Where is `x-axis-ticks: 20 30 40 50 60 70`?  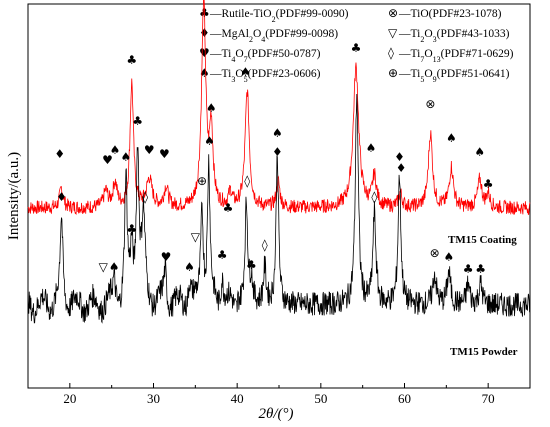
x-axis-ticks: 20 30 40 50 60 70 is located at coordinates (279, 394).